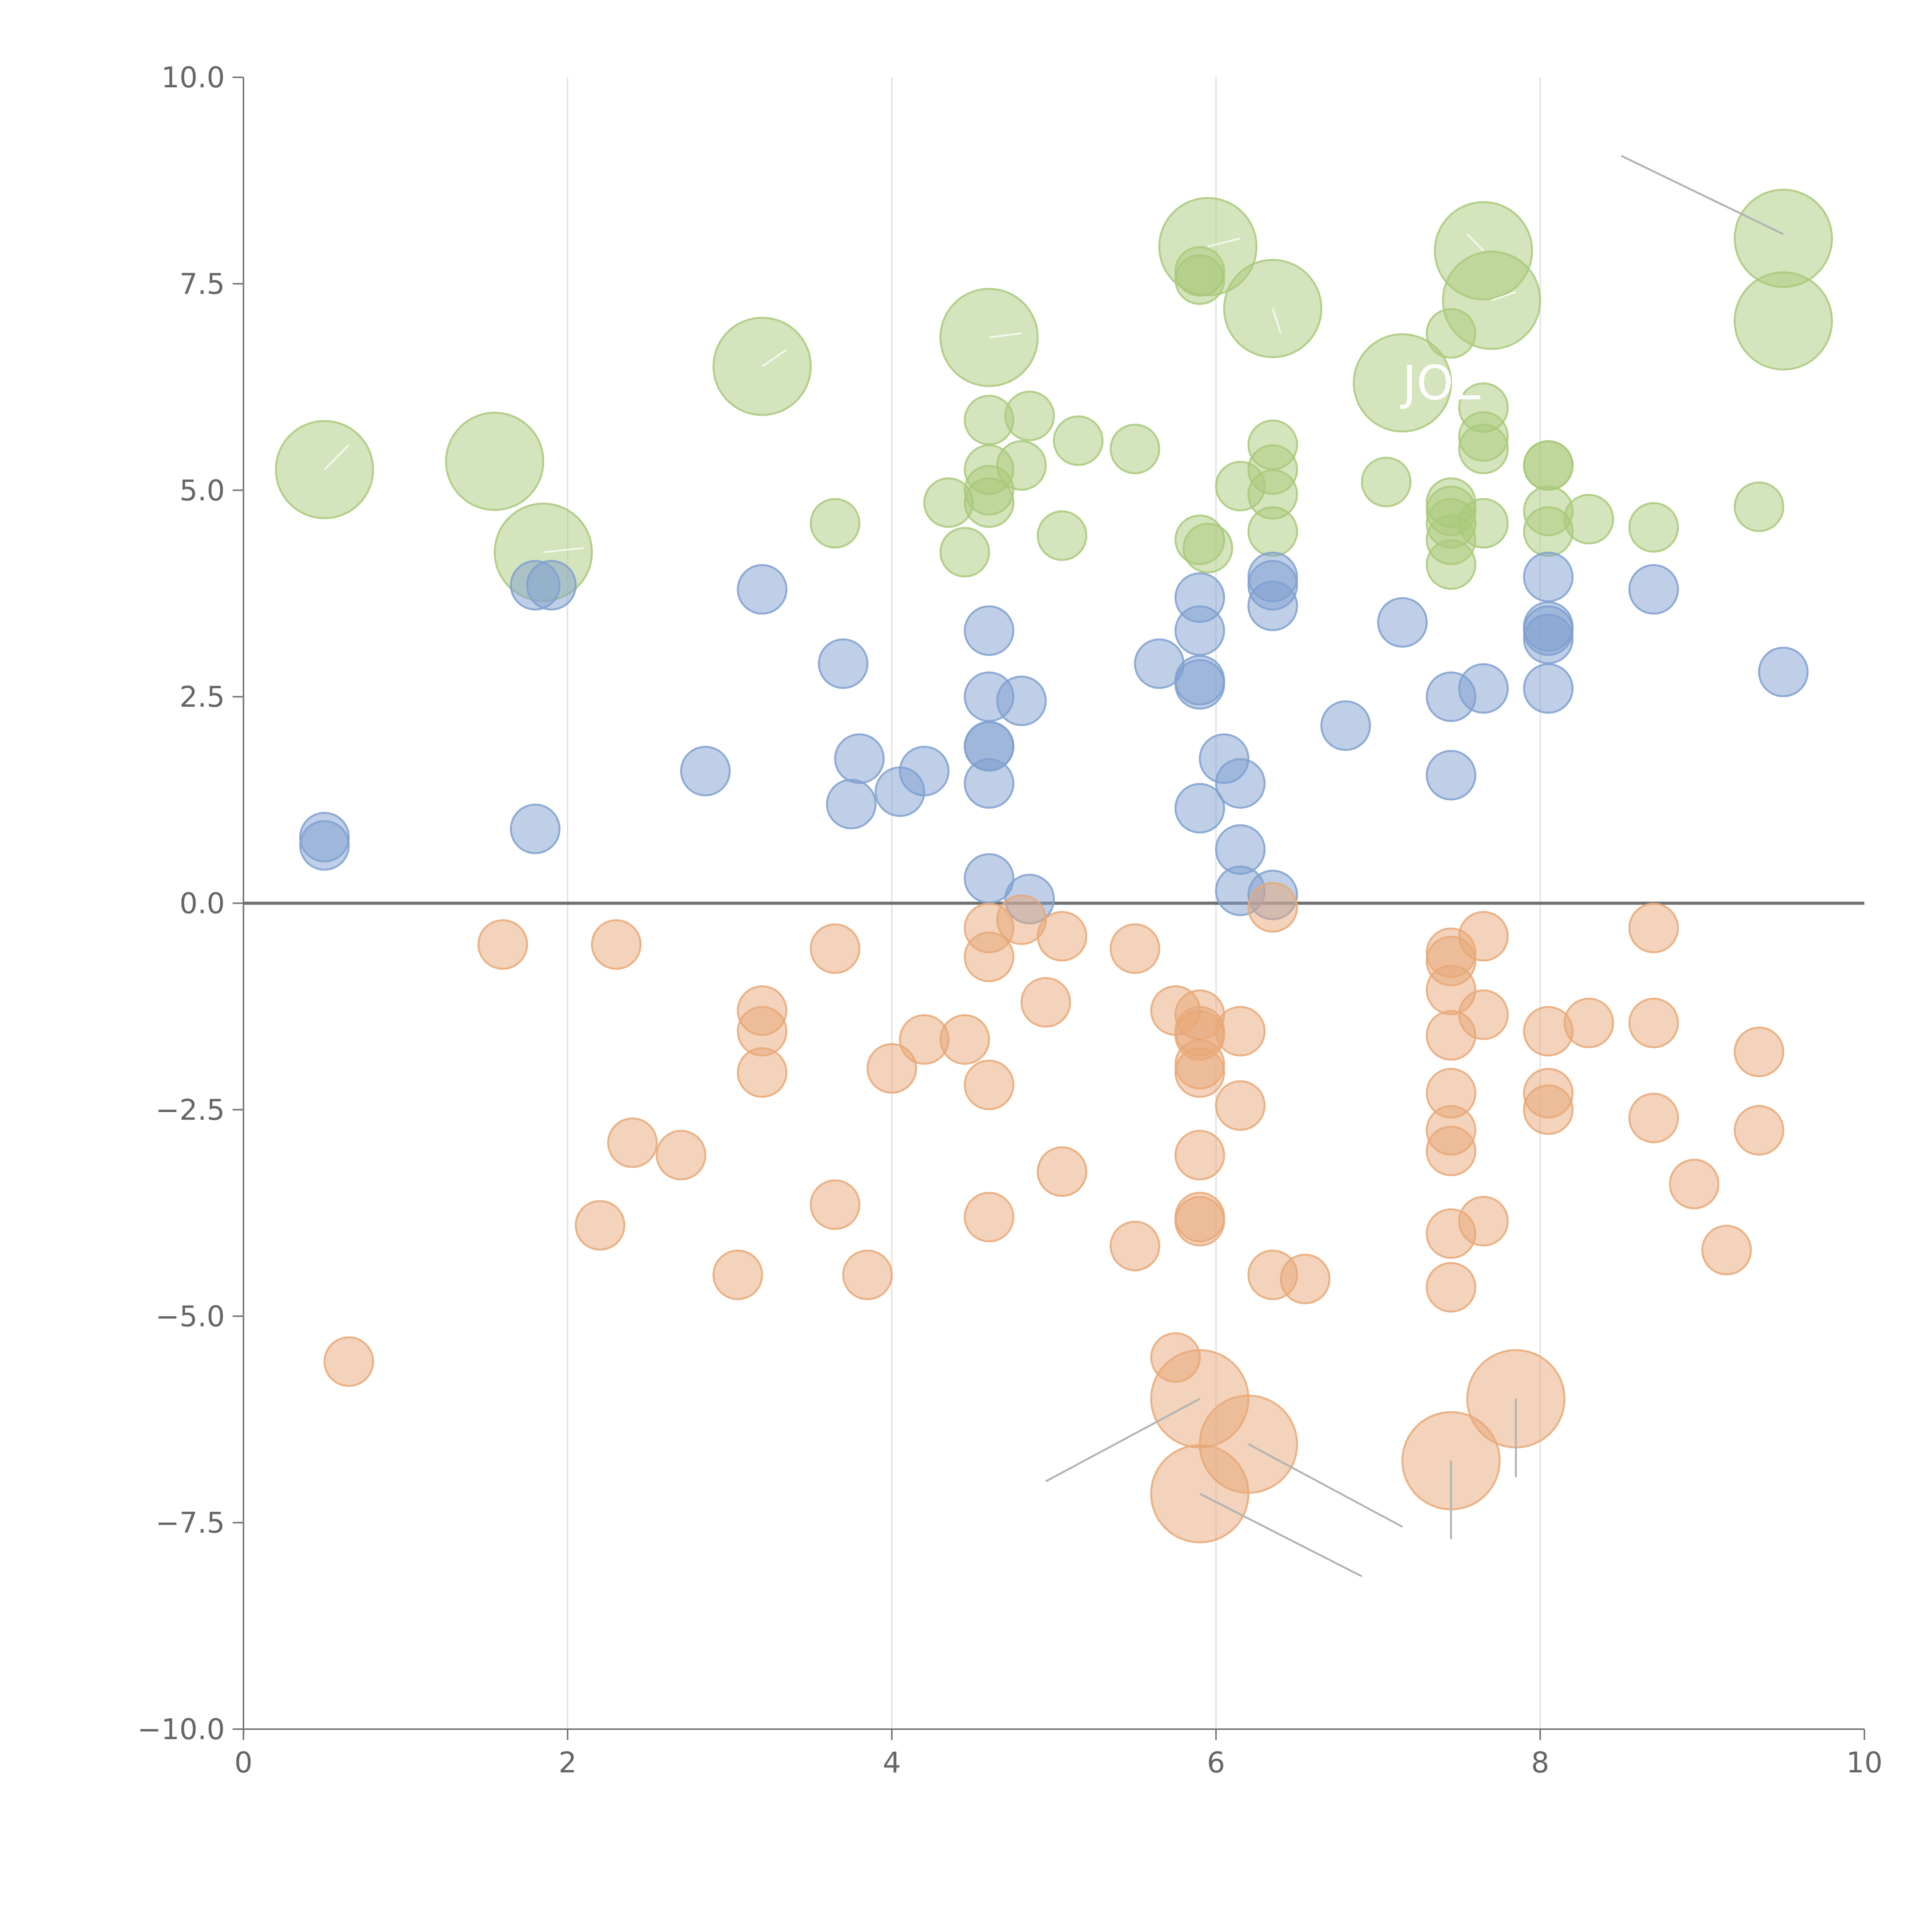 The height and width of the screenshot is (1932, 1932). What do you see at coordinates (190, 1524) in the screenshot?
I see `y-tick-label-7: −7.5` at bounding box center [190, 1524].